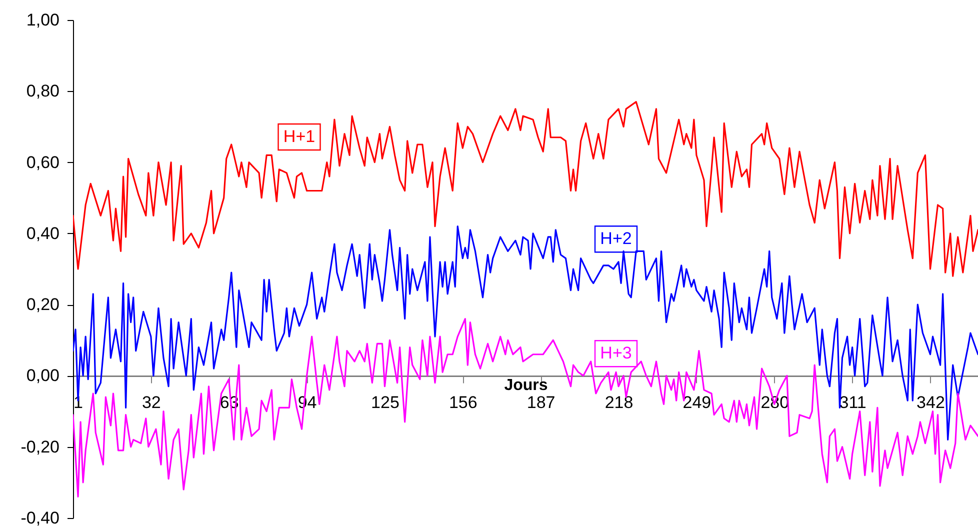 The image size is (978, 528). What do you see at coordinates (43, 20) in the screenshot?
I see `y-tick-label: 1,00` at bounding box center [43, 20].